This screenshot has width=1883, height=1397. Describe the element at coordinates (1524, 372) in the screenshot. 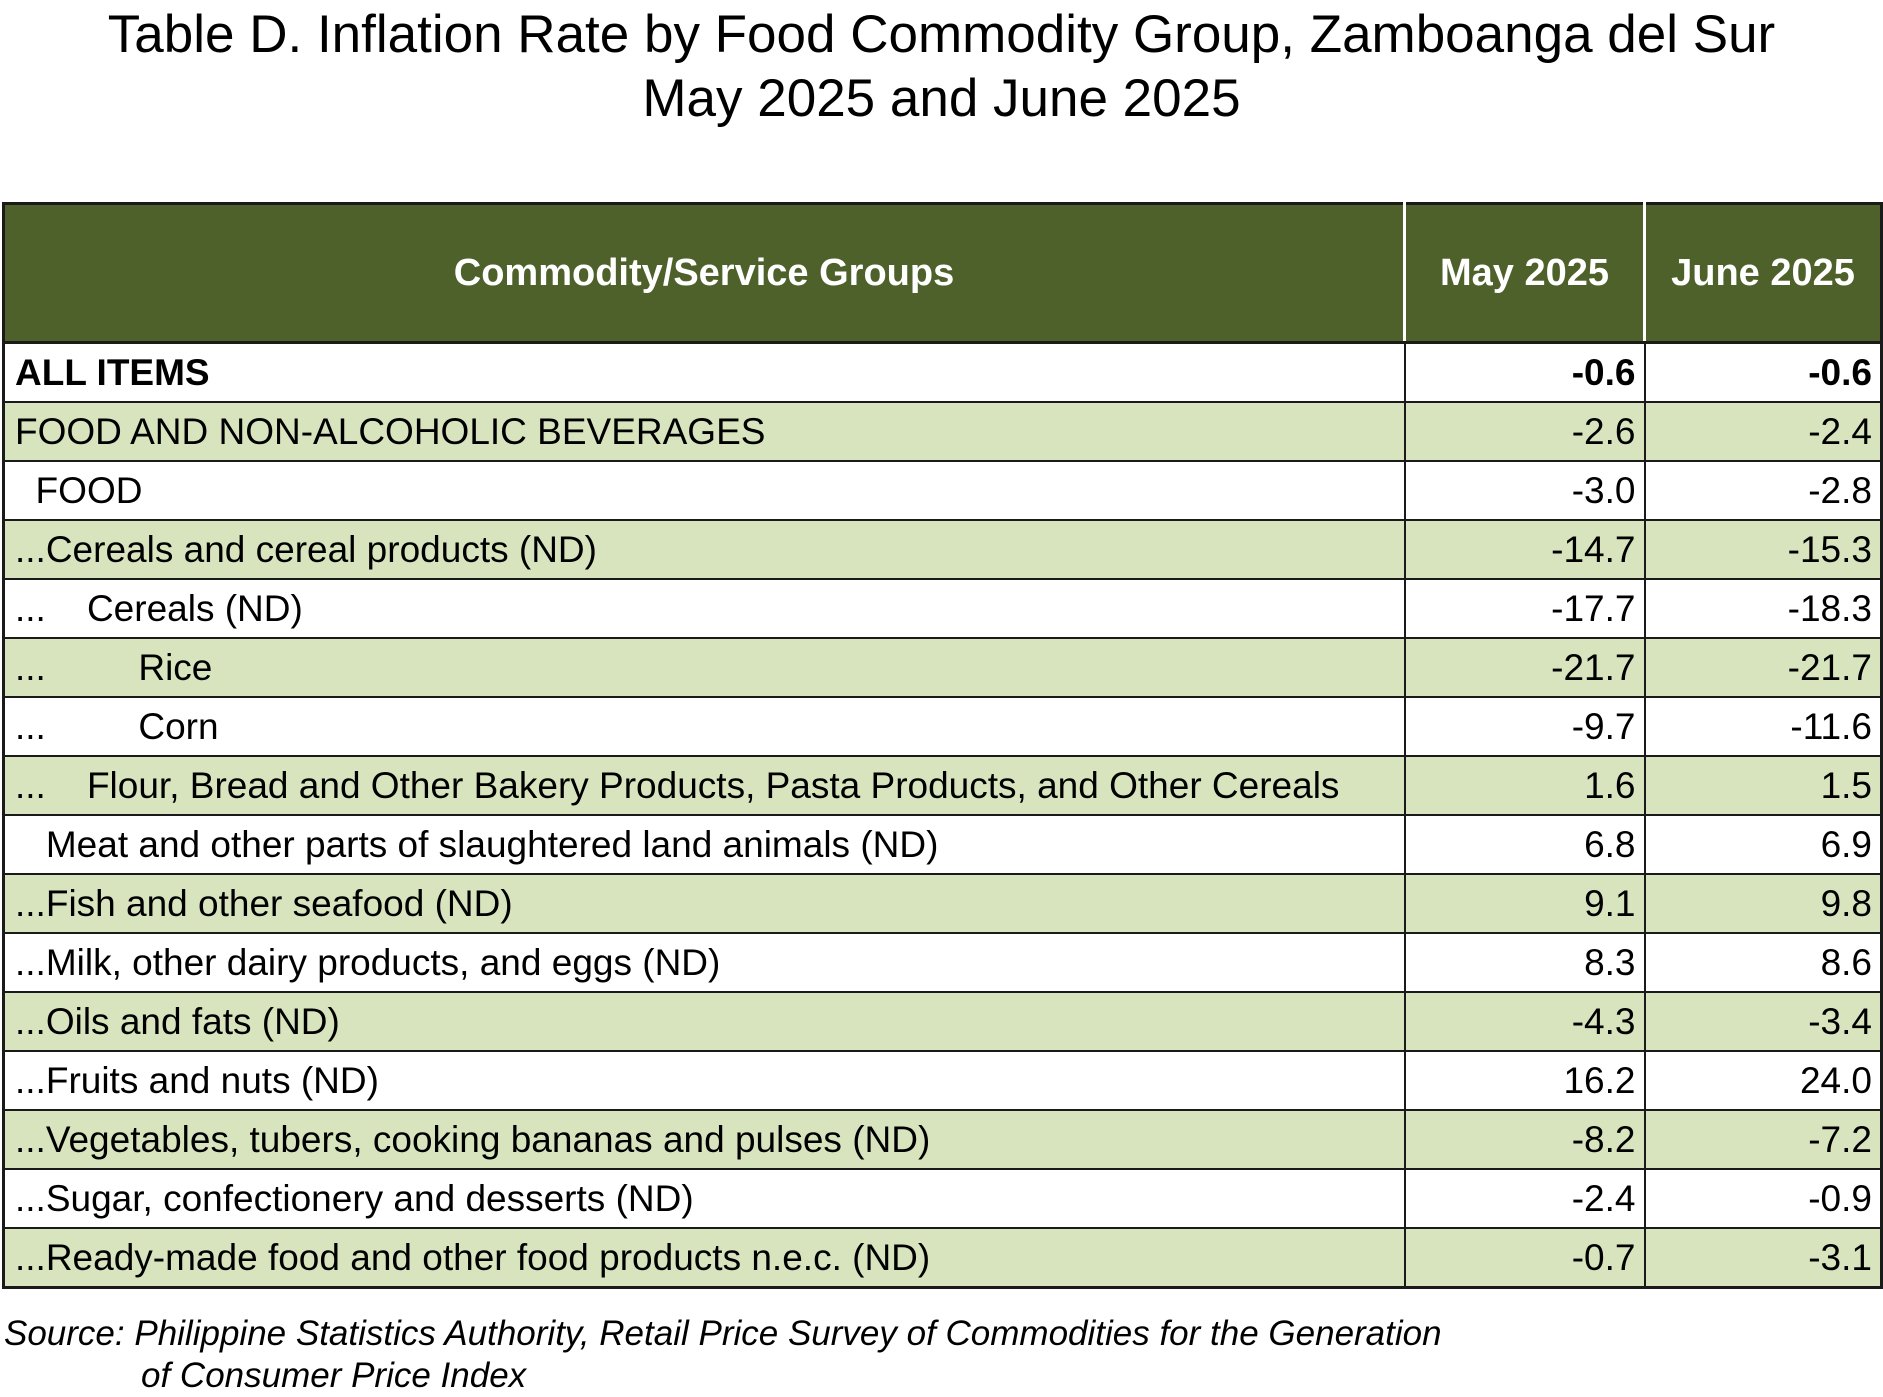

I see `row-value-may-2025: -0.6` at that location.